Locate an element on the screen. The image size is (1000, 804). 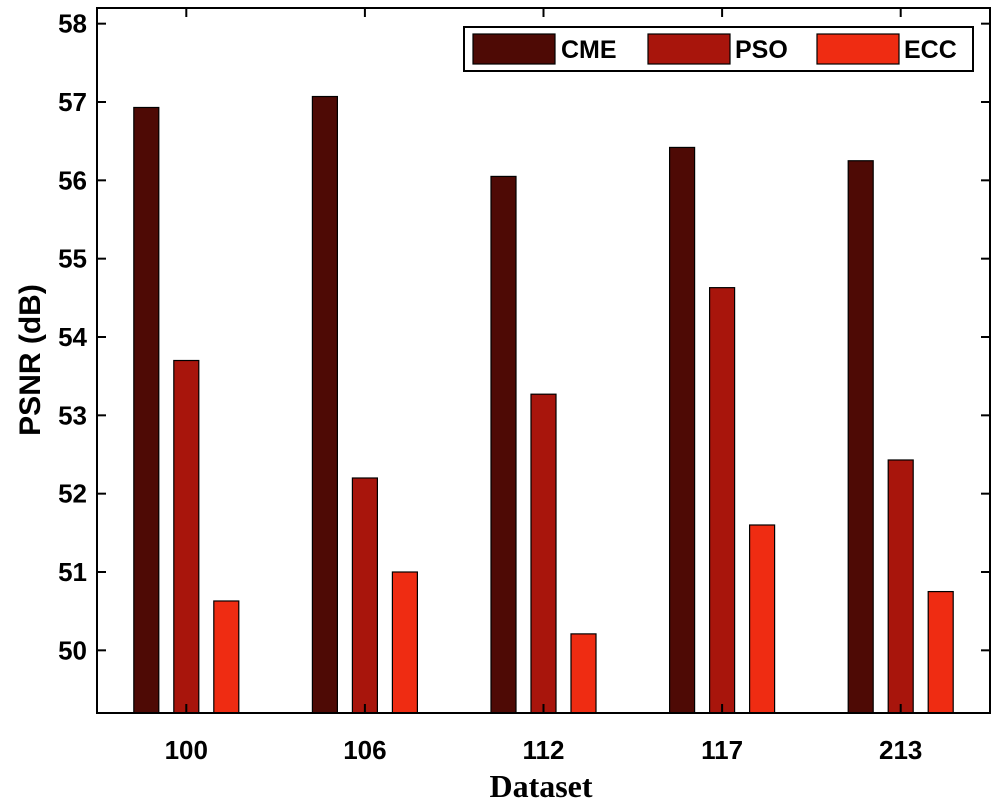
y-tick-label: 58 is located at coordinates (72, 24).